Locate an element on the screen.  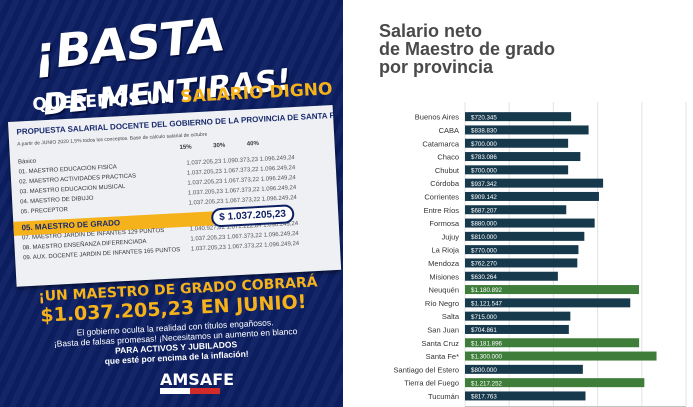
amsafe-logo: AMSAFE is located at coordinates (197, 379).